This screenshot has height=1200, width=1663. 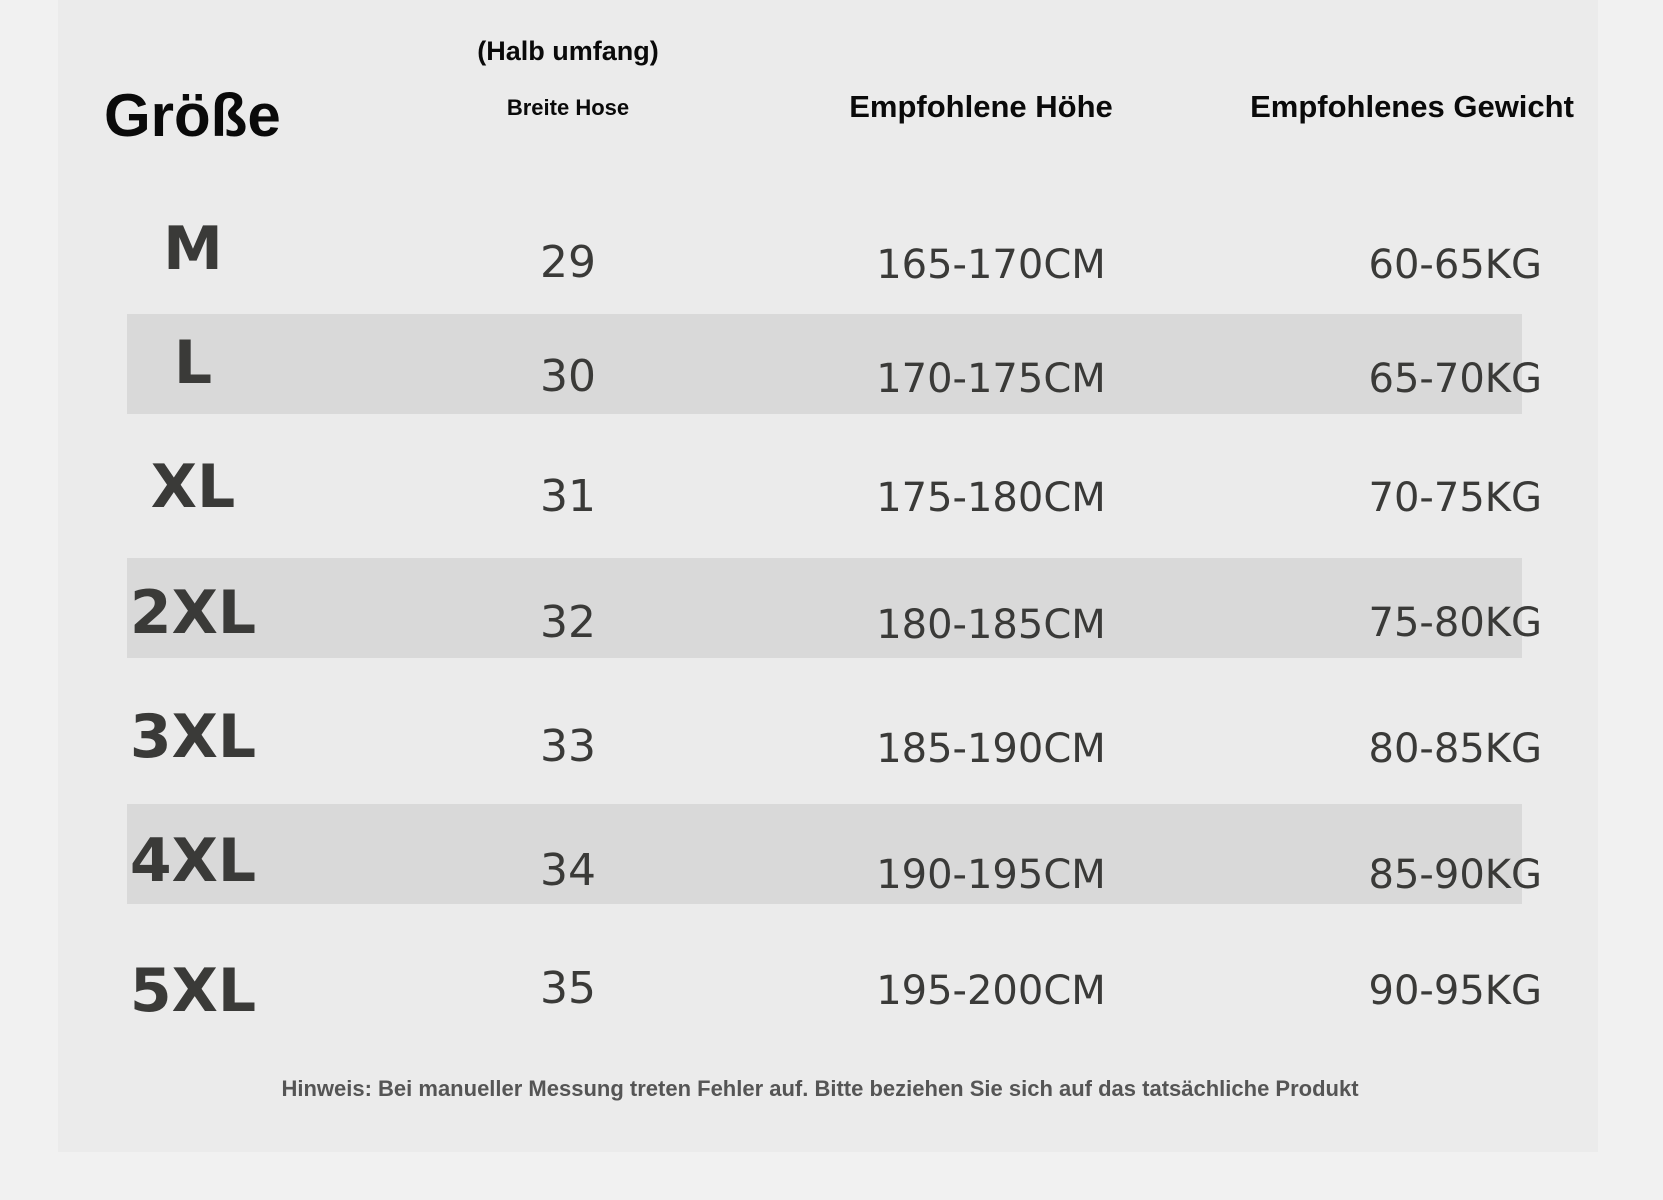 What do you see at coordinates (568, 746) in the screenshot?
I see `row-waist: 33` at bounding box center [568, 746].